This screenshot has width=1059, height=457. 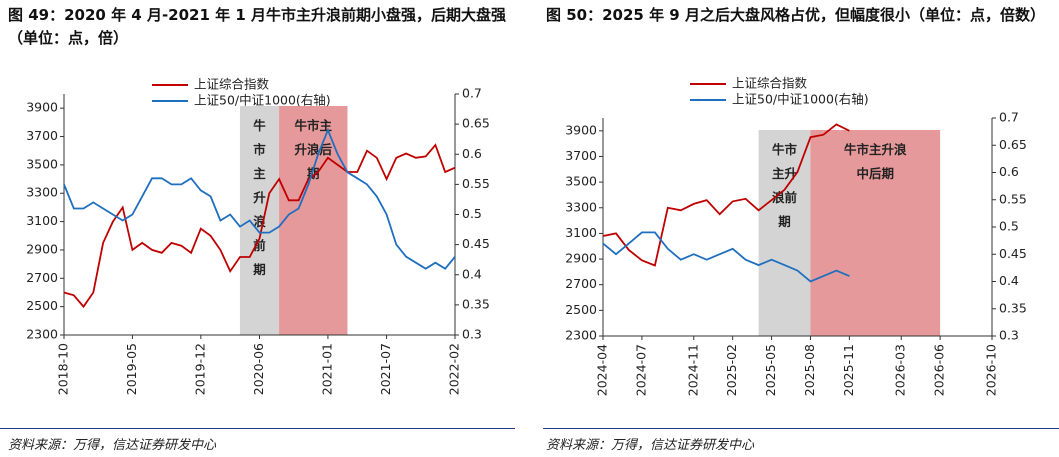 I want to click on x-tick-label: 2021-07, so click(x=385, y=369).